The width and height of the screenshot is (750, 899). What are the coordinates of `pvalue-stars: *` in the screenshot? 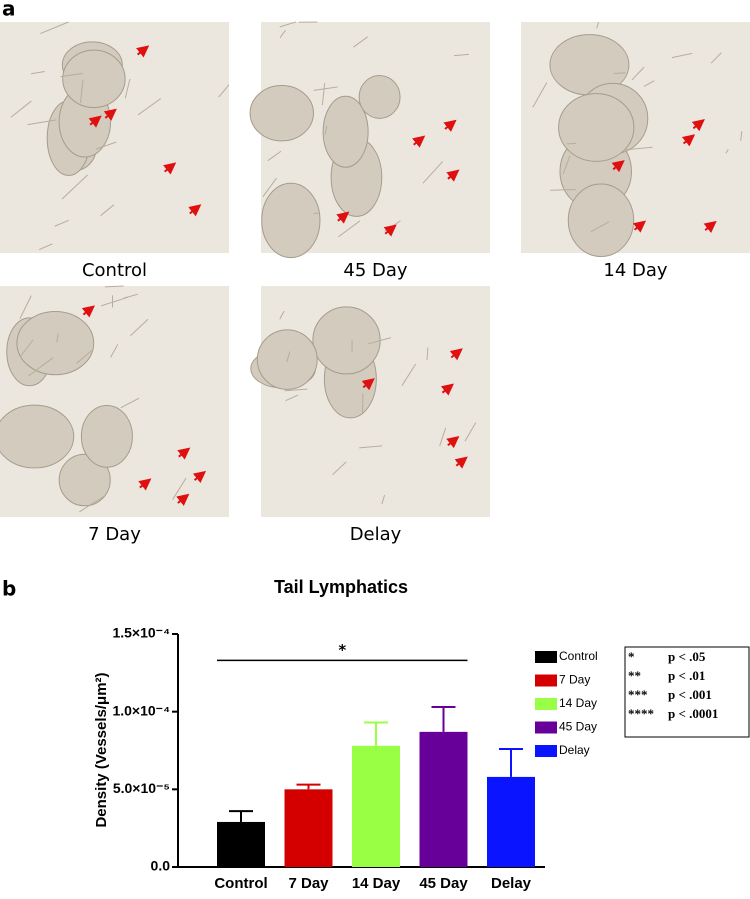 It's located at (631, 656).